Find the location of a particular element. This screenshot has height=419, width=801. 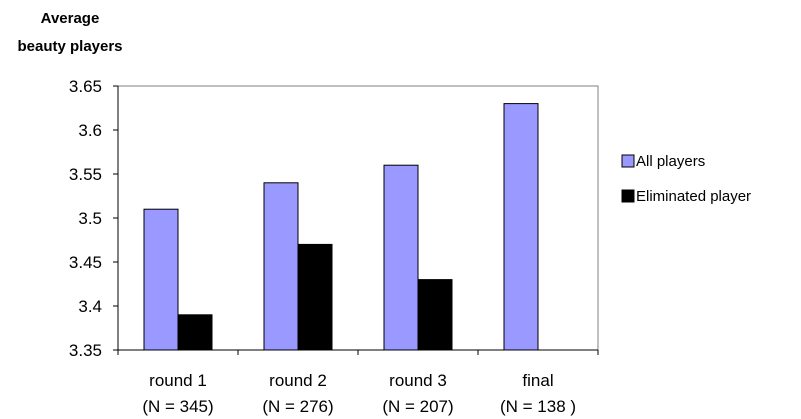

legend: All players Eliminated player is located at coordinates (686, 179).